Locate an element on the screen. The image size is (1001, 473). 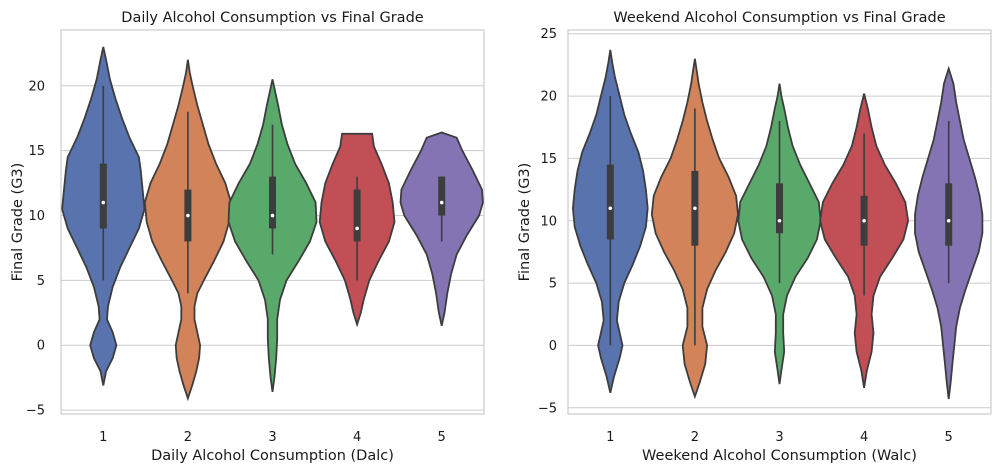
x-axis-label: Daily Alcohol Consumption (Dalc) is located at coordinates (272, 456).